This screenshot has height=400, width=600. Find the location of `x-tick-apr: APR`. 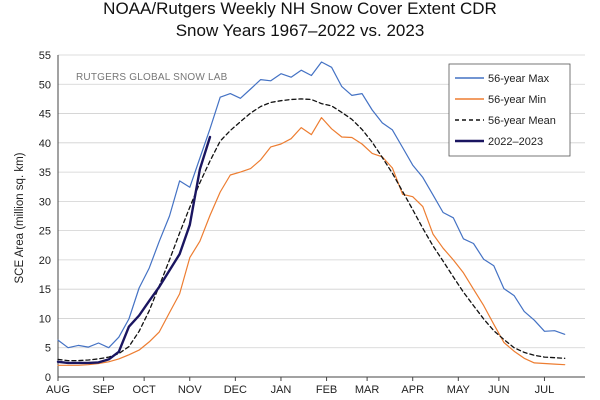

x-tick-apr: APR is located at coordinates (412, 390).